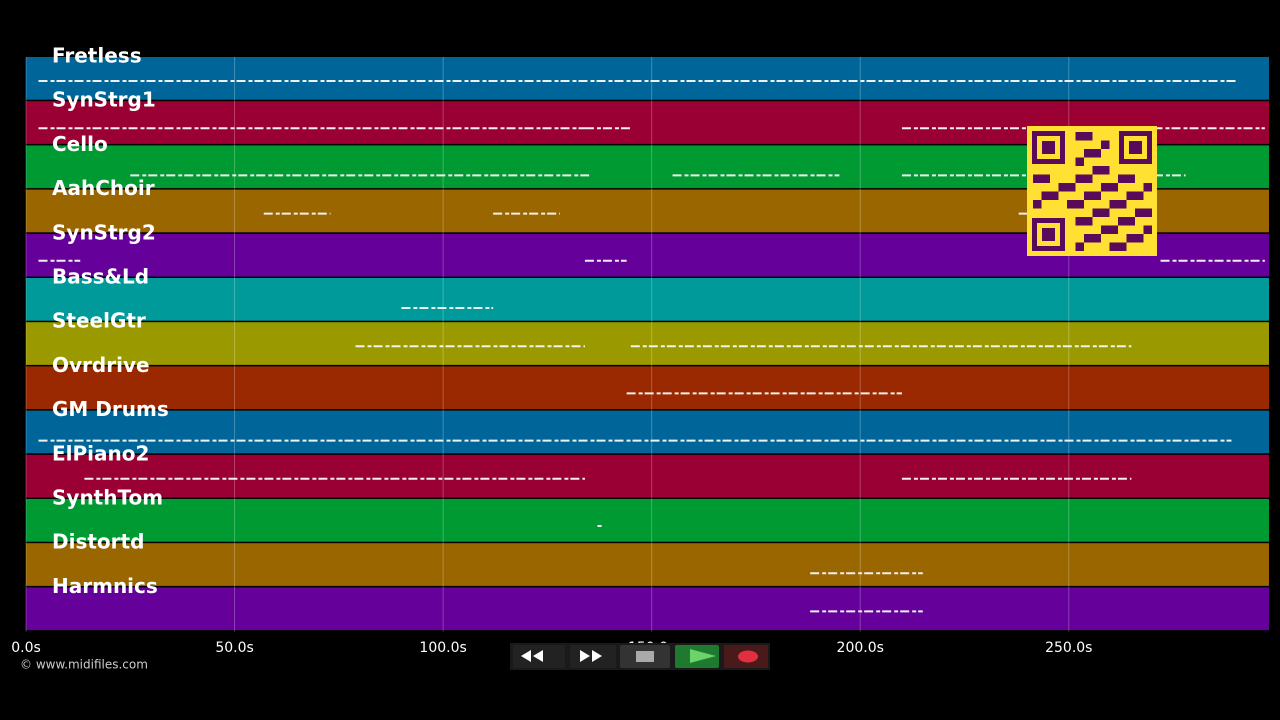  I want to click on track-name: Fretless, so click(97, 56).